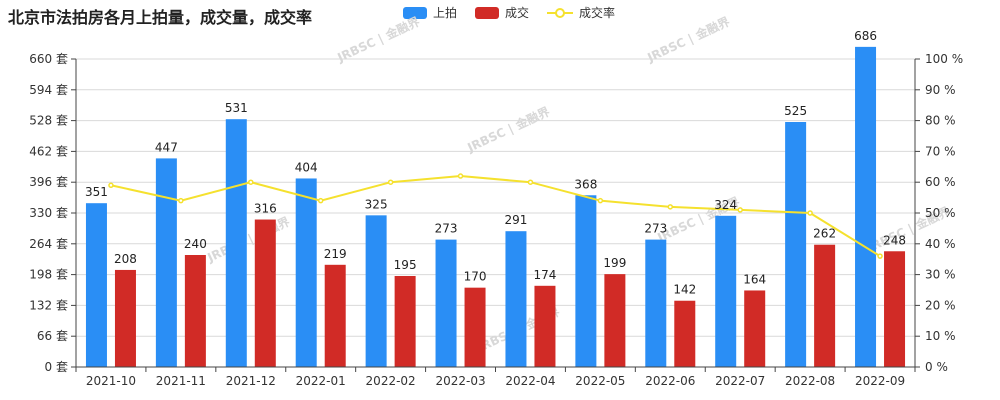  What do you see at coordinates (940, 305) in the screenshot?
I see `y-right-tick-label: 20 %` at bounding box center [940, 305].